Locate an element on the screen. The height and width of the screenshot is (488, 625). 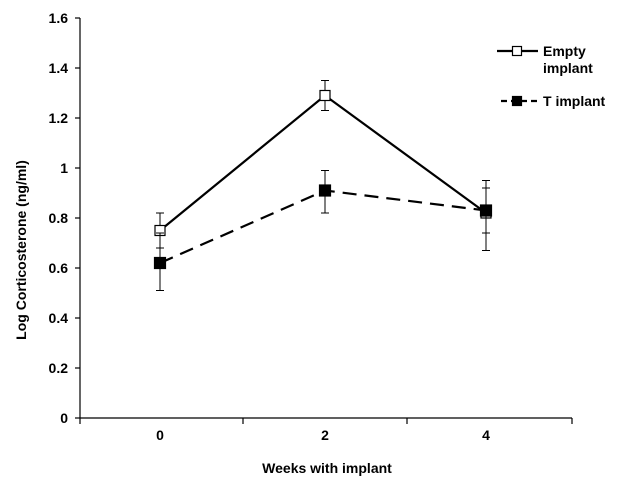
legend-item-1: T implant is located at coordinates (553, 101).